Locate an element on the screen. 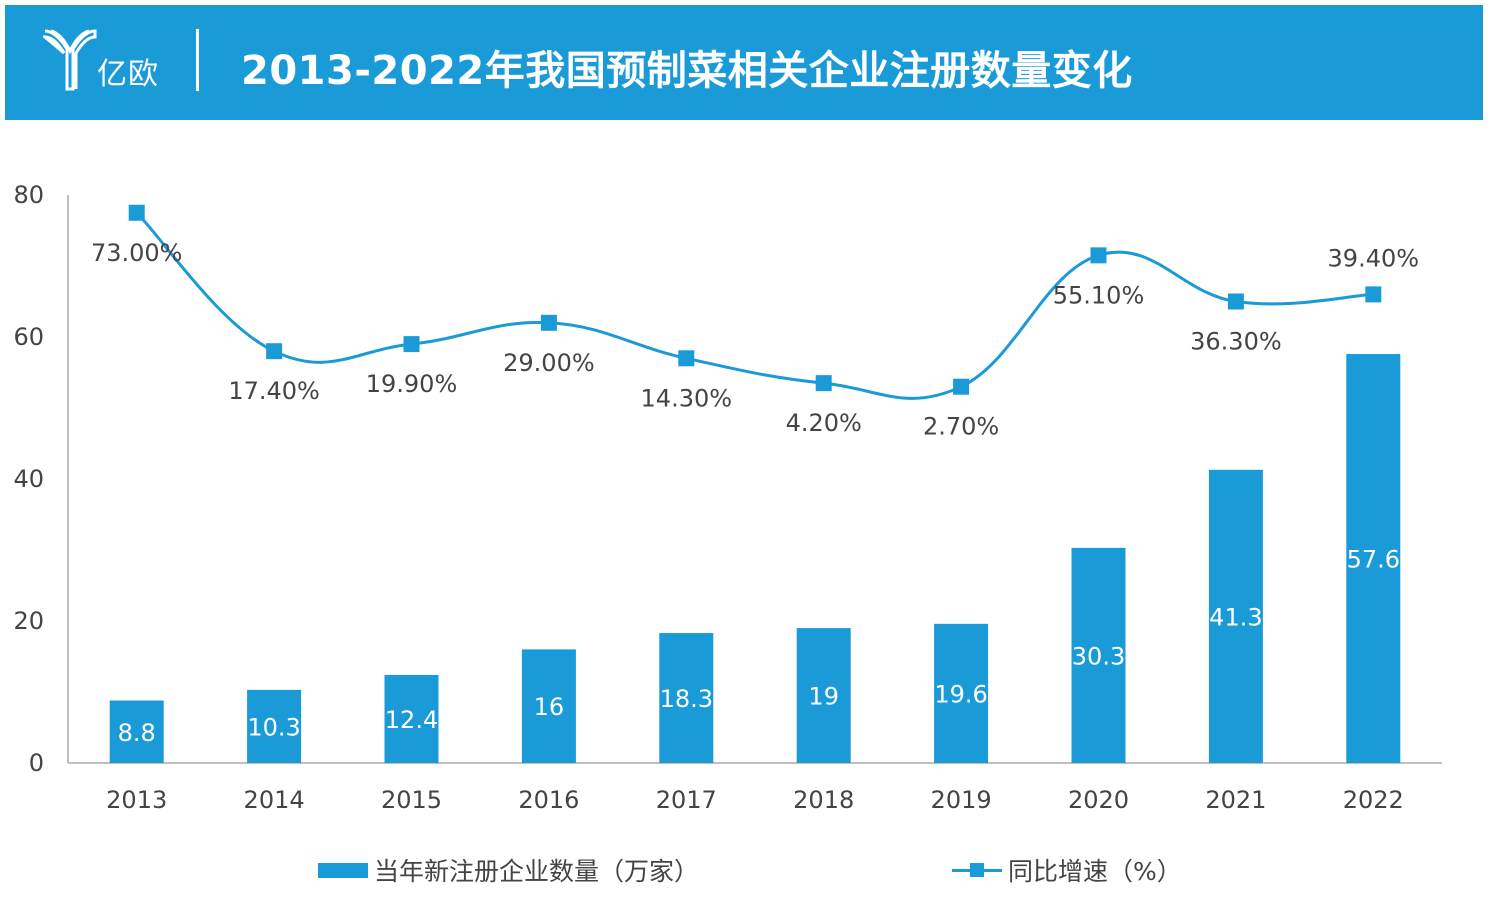 Image resolution: width=1492 pixels, height=906 pixels. bar-data-label: 19 is located at coordinates (823, 697).